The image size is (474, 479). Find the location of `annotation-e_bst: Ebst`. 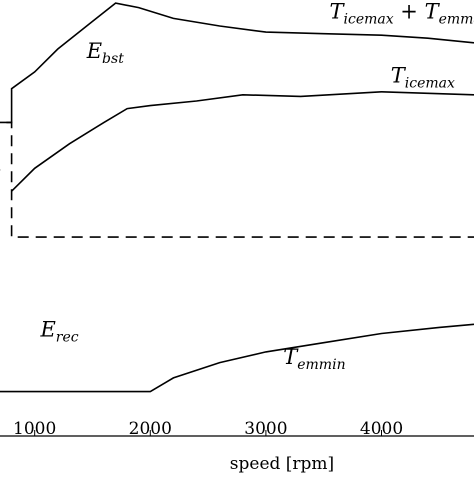

annotation-e_bst: Ebst is located at coordinates (105, 53).